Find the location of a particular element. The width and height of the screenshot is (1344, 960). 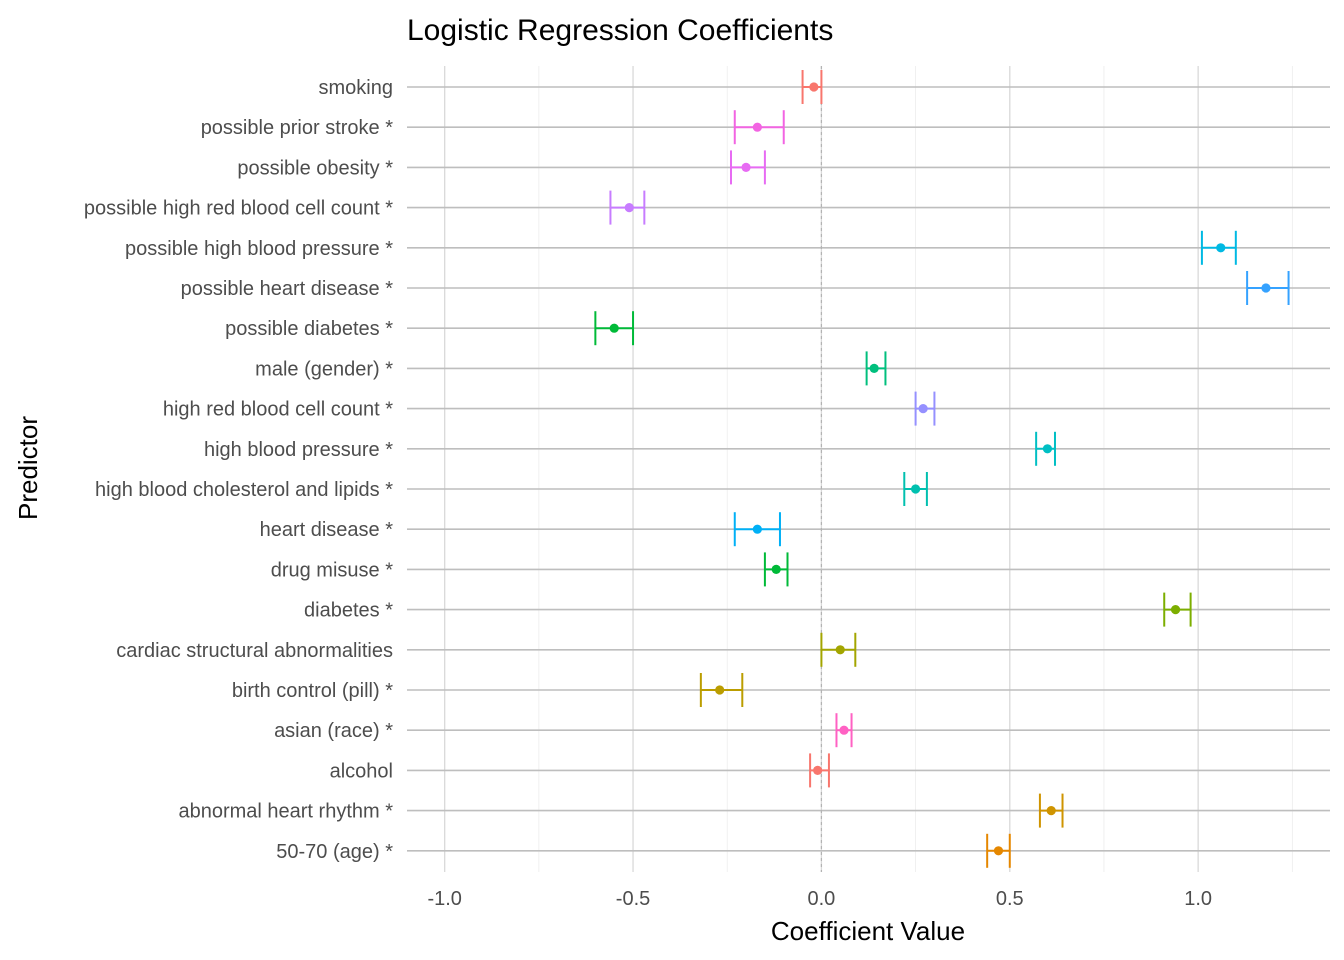

y-tick-label: birth control (pill) * is located at coordinates (312, 691).